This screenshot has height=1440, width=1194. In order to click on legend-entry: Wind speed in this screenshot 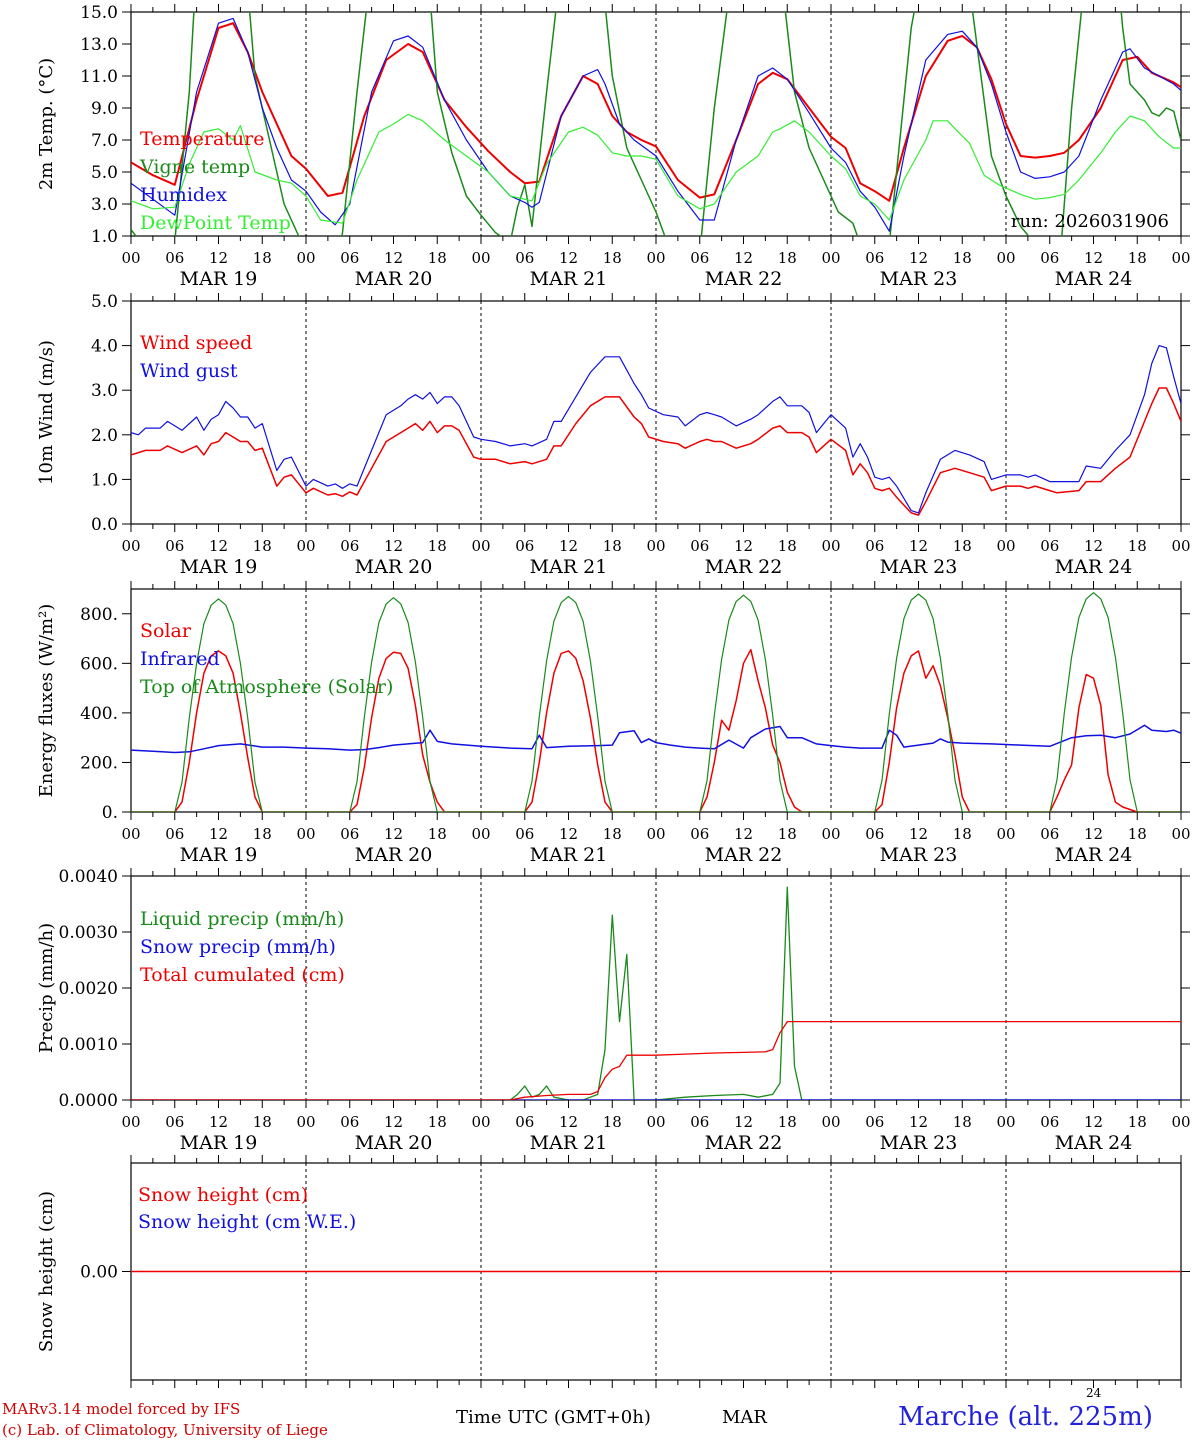, I will do `click(196, 343)`.